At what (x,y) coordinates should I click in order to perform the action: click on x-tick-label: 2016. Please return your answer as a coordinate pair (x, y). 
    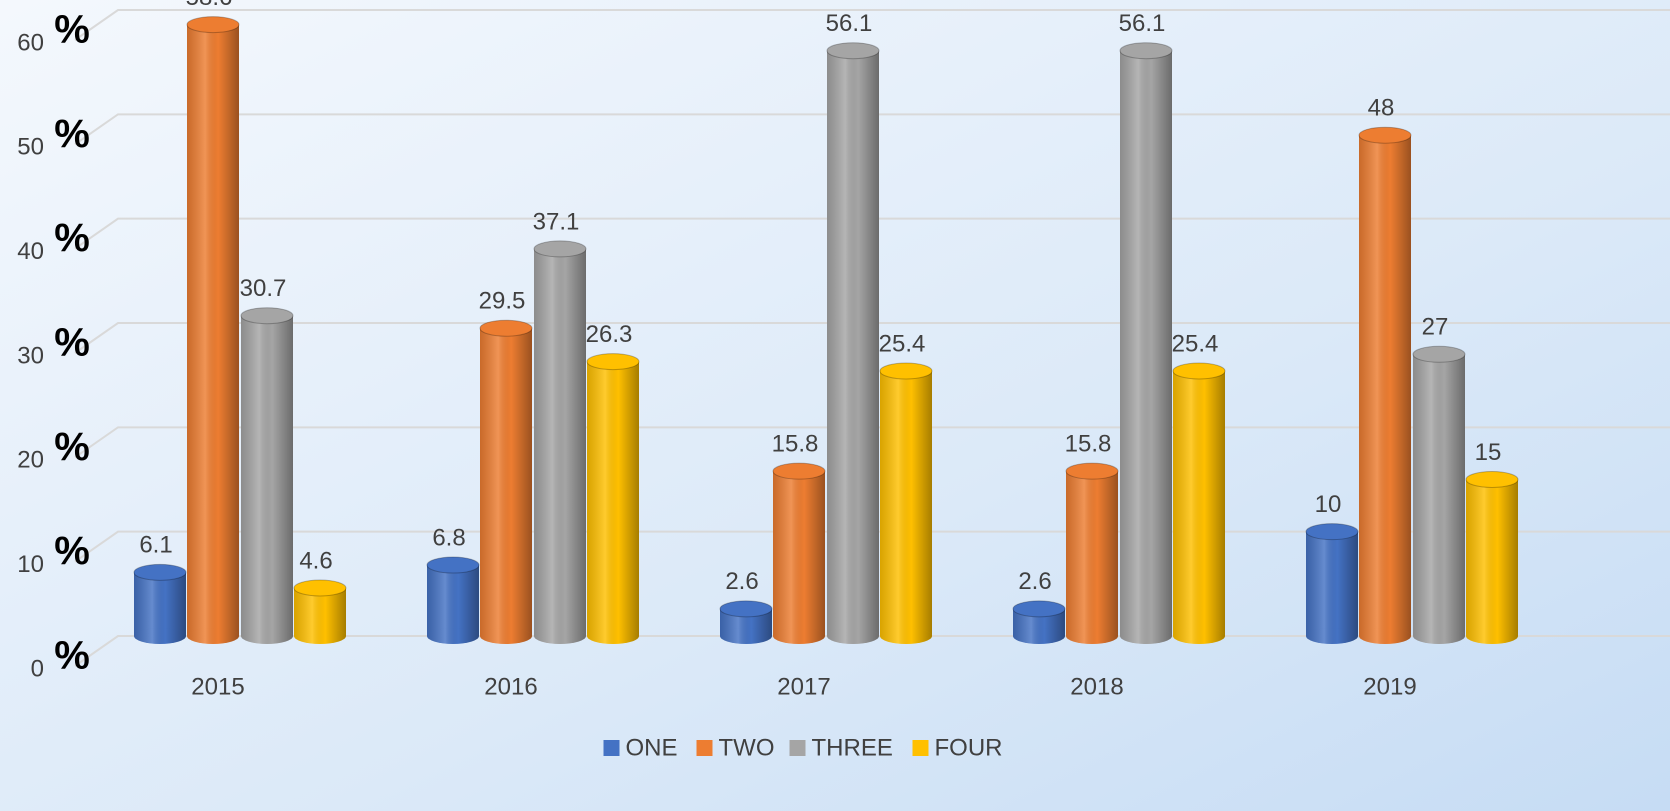
    Looking at the image, I should click on (510, 686).